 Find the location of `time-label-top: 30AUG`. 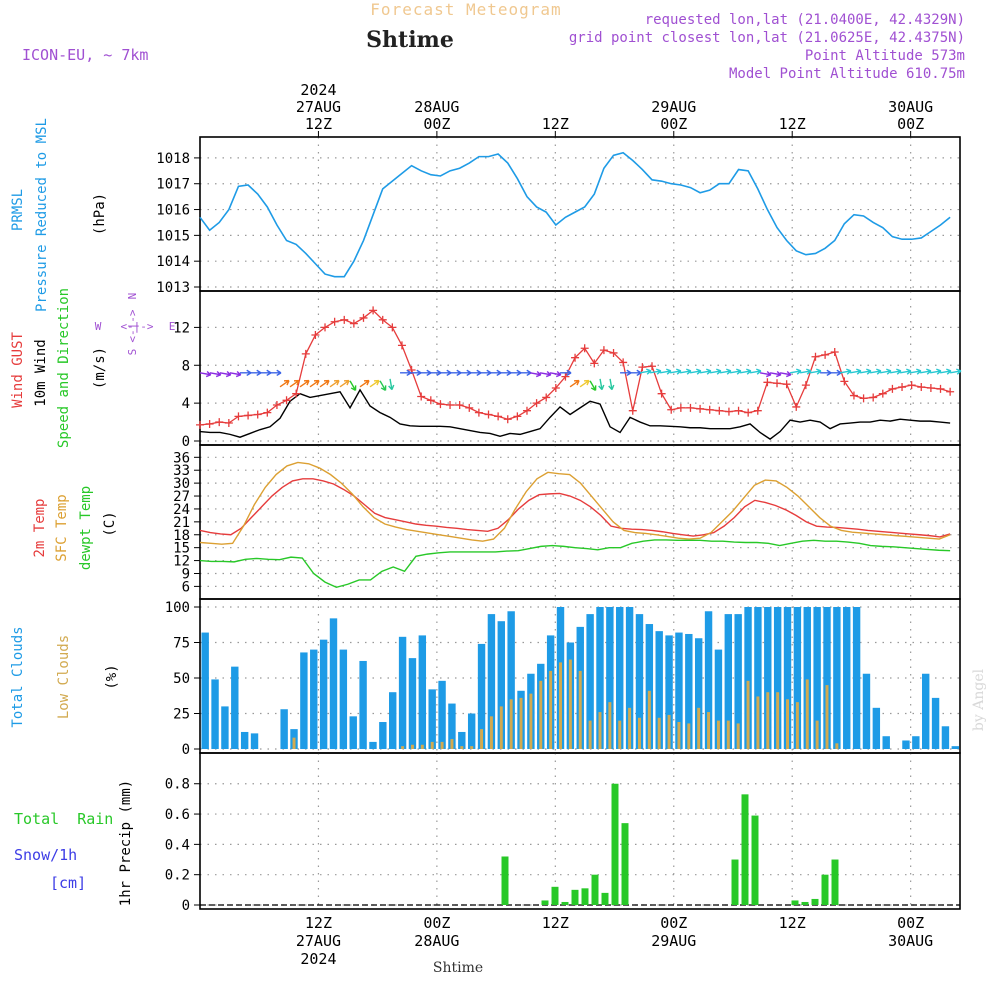

time-label-top: 30AUG is located at coordinates (910, 107).